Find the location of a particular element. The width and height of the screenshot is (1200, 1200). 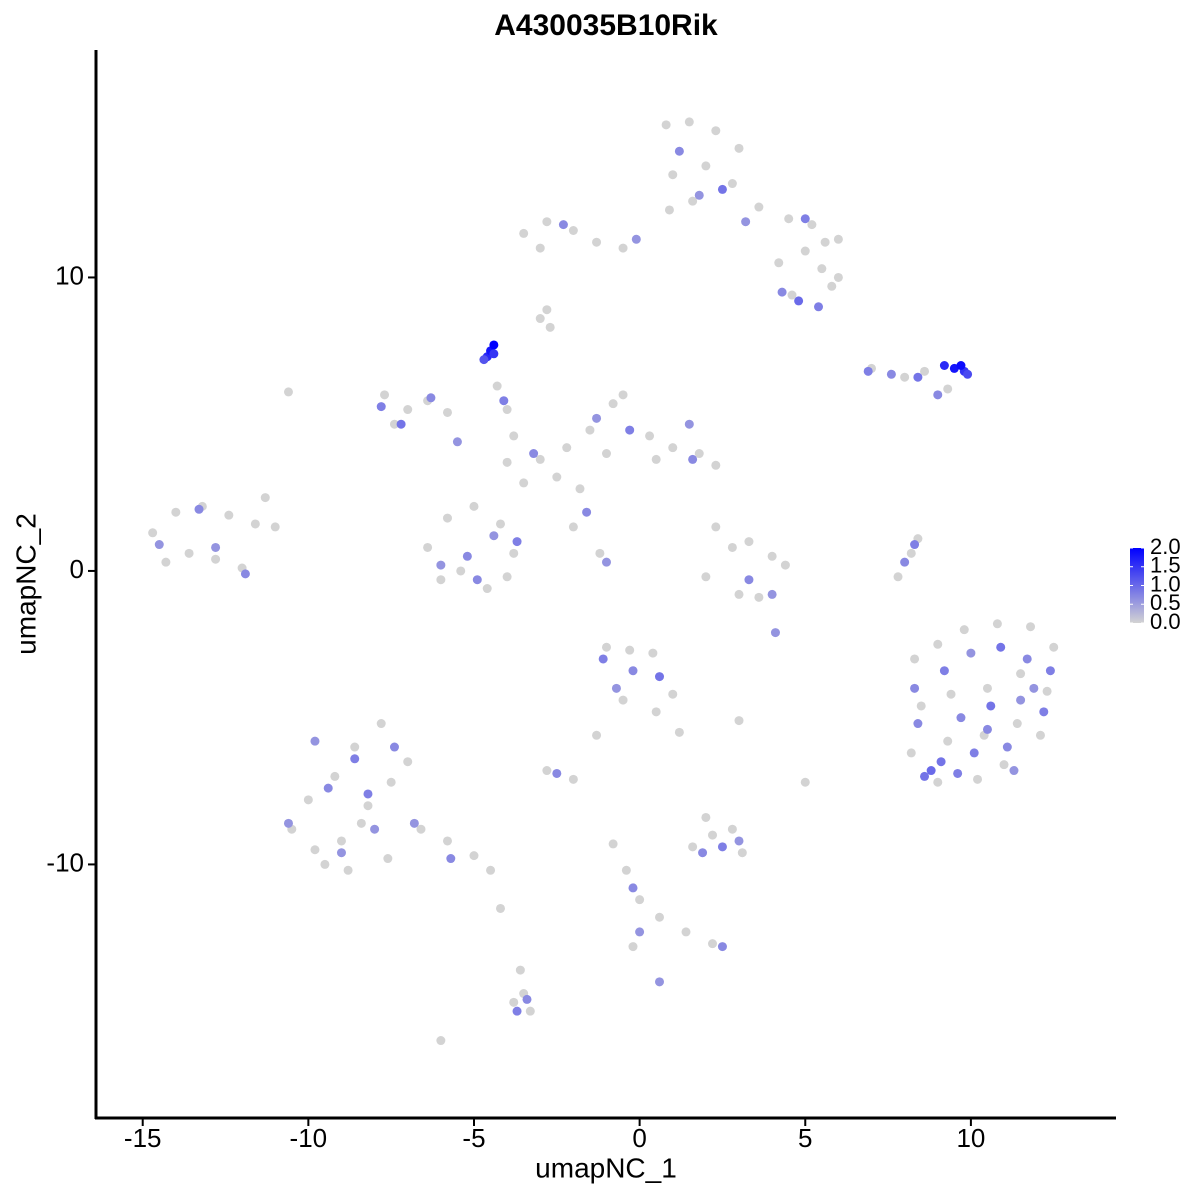

color-tick-label: 2.0 is located at coordinates (1165, 546).